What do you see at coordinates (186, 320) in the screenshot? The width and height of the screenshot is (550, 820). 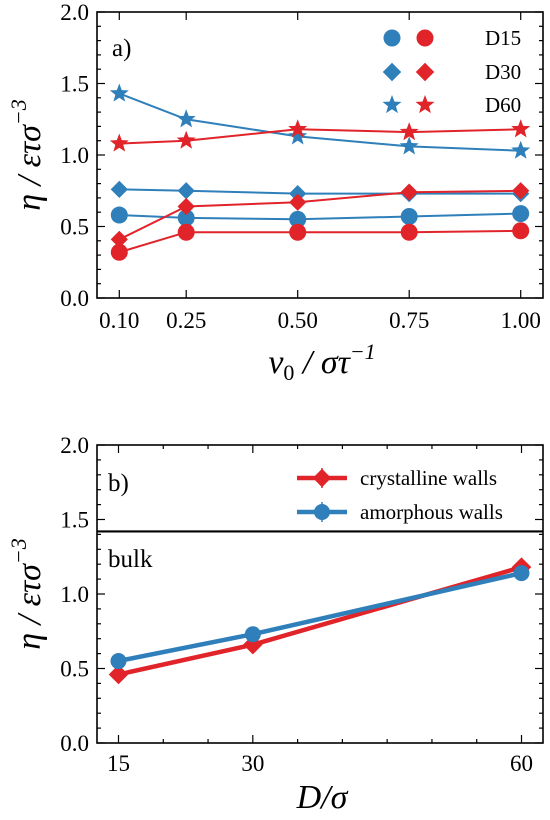 I see `panel-a-xtick-label: 0.25` at bounding box center [186, 320].